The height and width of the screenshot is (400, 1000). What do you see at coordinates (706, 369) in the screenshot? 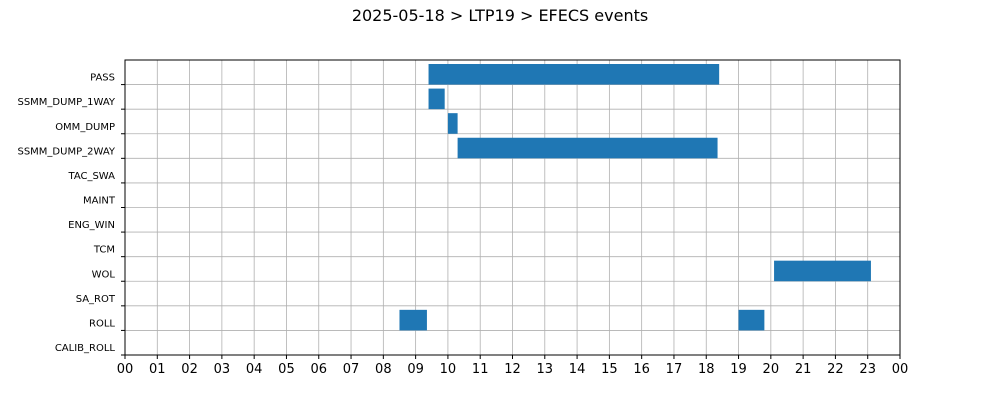
I see `x-tick-label: 18` at bounding box center [706, 369].